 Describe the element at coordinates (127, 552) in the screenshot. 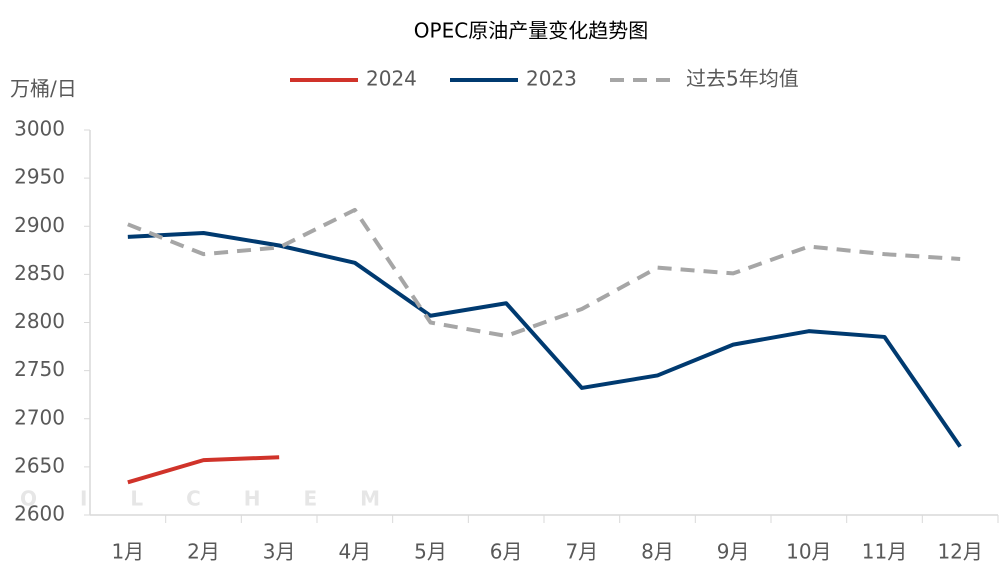

I see `x-tick-label: 1月` at that location.